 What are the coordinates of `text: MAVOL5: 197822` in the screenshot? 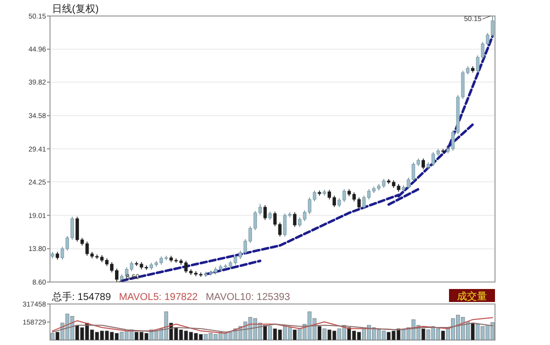 It's located at (158, 297).